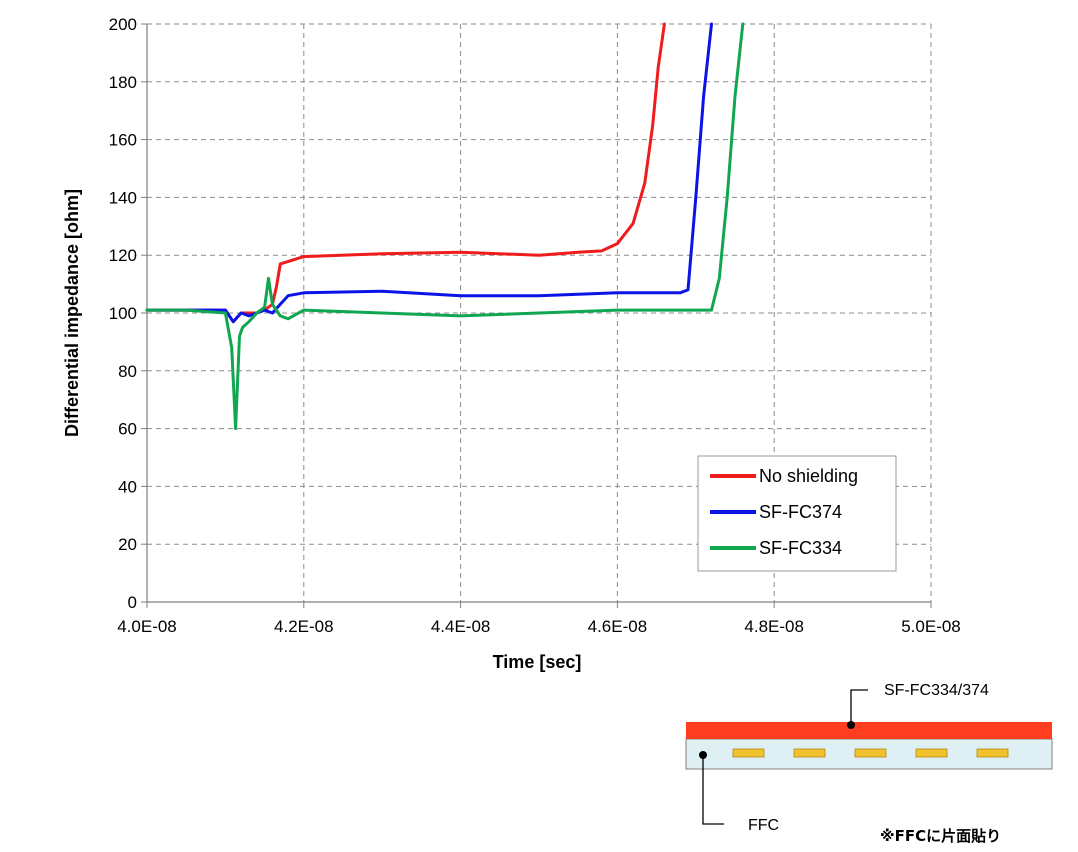 This screenshot has width=1078, height=852. I want to click on x-tick-label: 5.0E-08, so click(931, 626).